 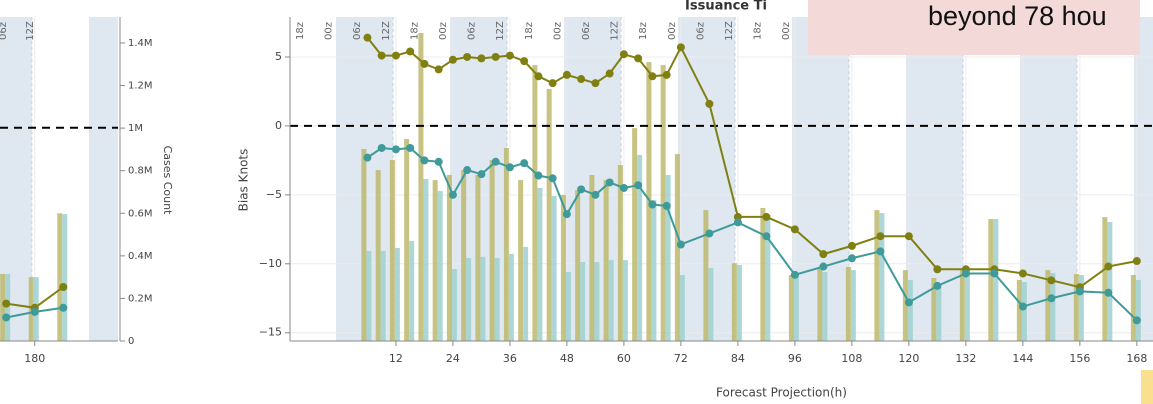 I want to click on y2-tick-label: 1M, so click(x=135, y=128).